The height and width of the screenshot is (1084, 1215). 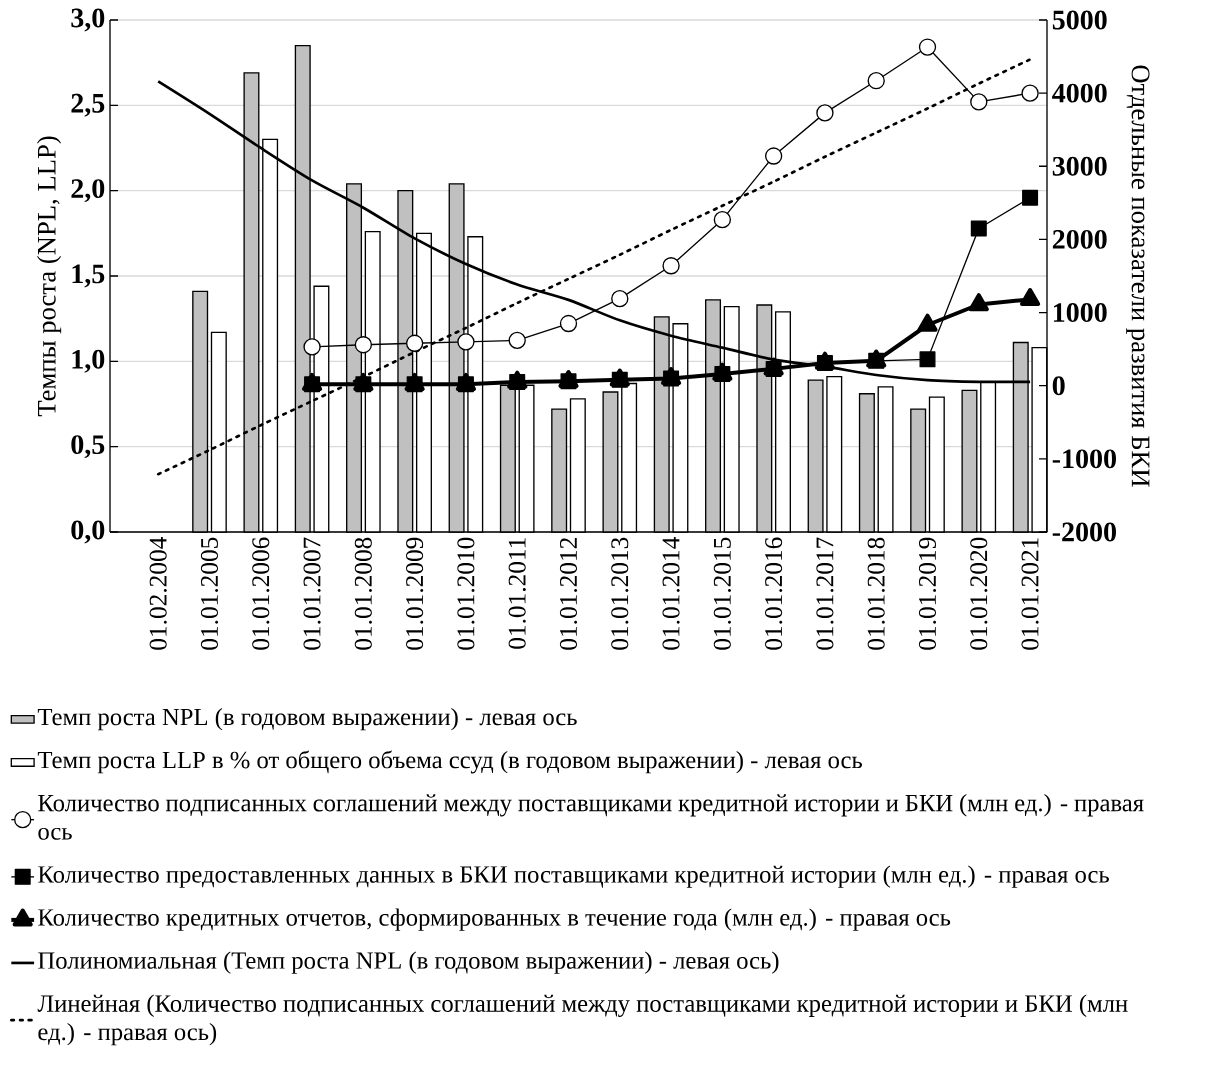 I want to click on y-axis-title: Темпы роста (NPL, LLP), so click(x=49, y=276).